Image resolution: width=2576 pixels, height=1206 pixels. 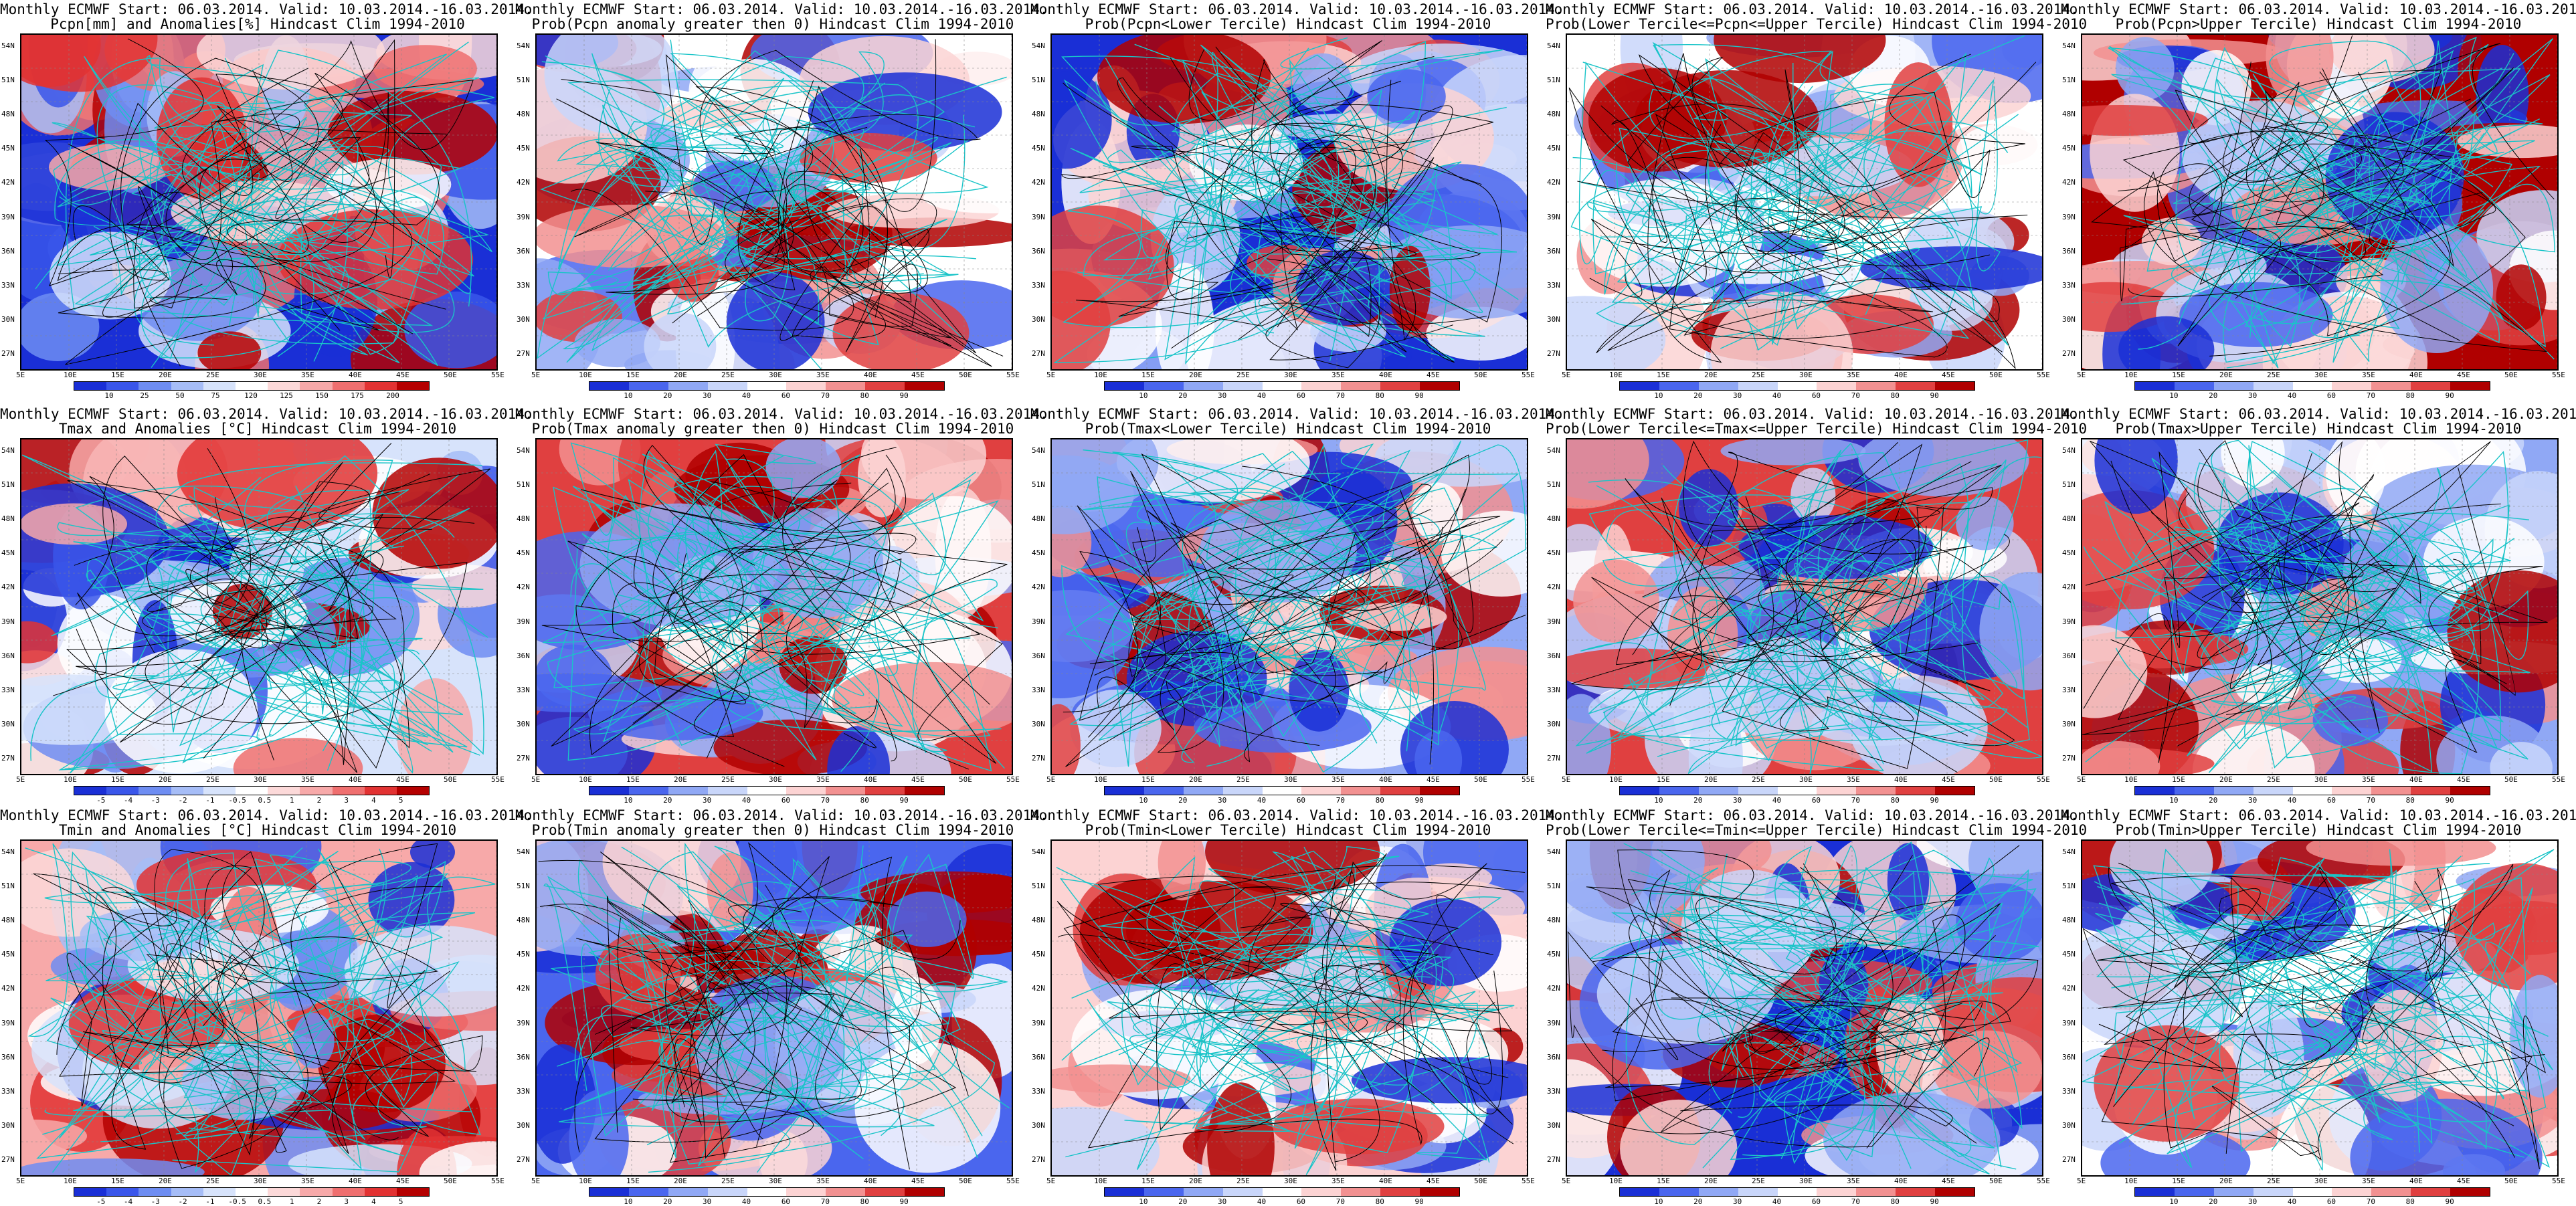 I want to click on latitude-label: 42N, so click(x=2069, y=182).